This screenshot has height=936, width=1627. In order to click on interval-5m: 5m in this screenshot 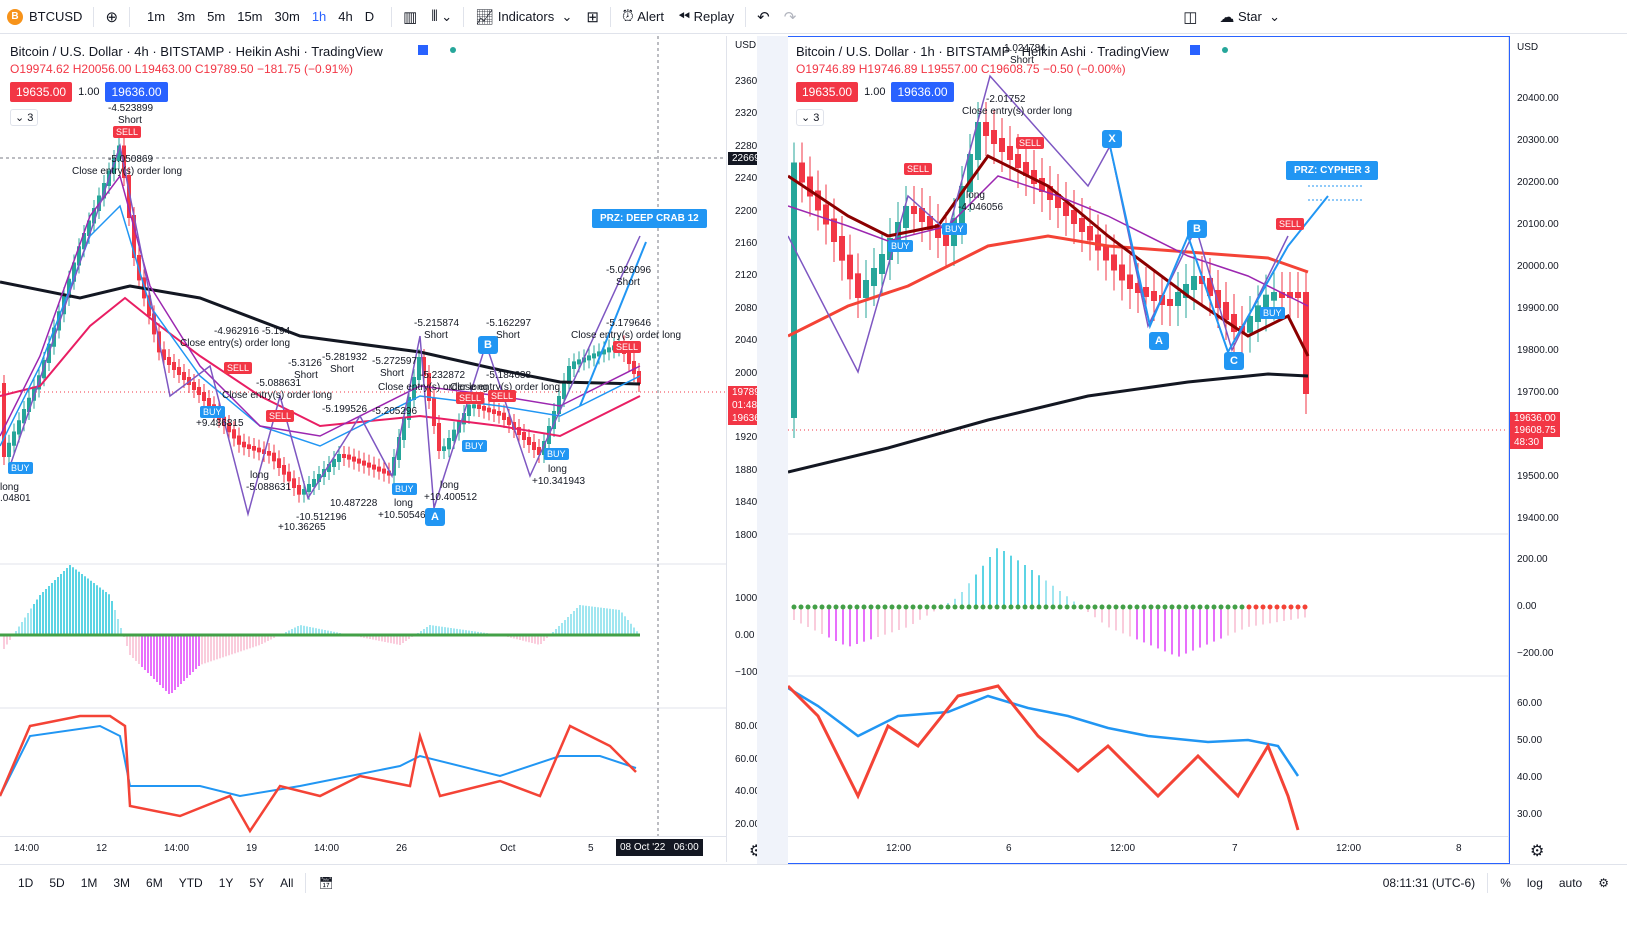, I will do `click(216, 16)`.